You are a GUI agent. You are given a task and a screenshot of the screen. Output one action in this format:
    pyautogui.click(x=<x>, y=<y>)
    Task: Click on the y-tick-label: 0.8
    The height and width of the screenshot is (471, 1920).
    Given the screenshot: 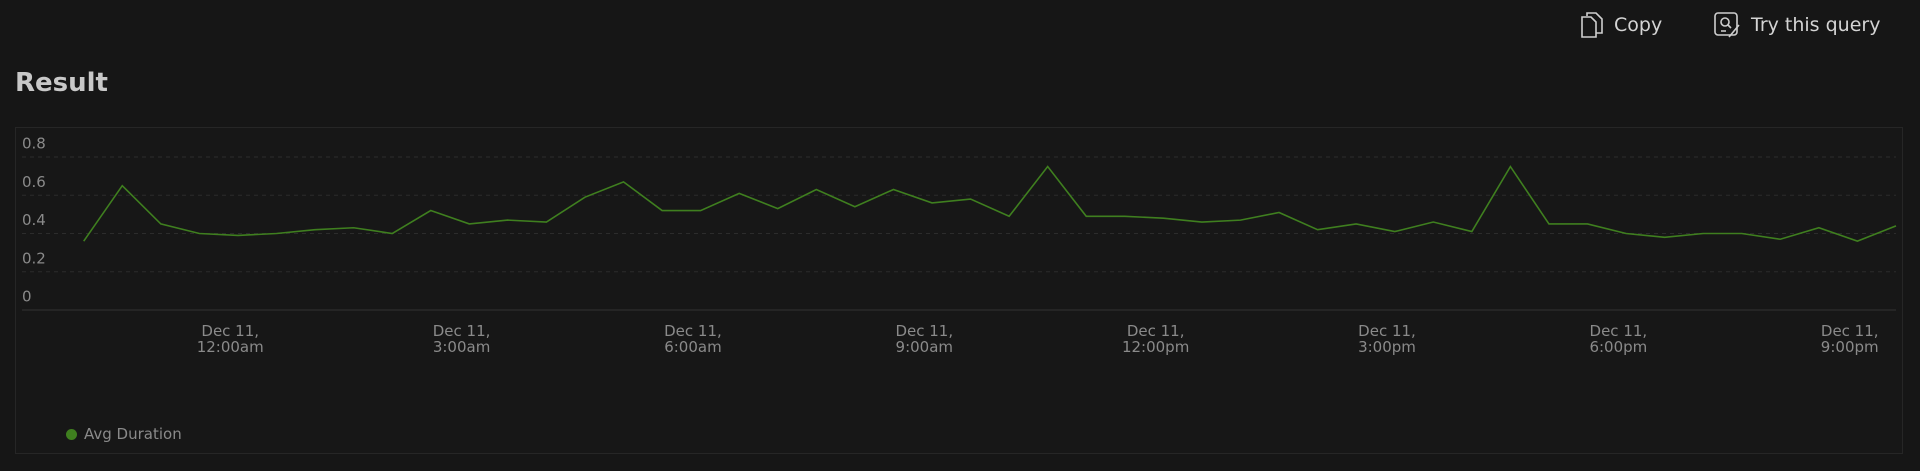 What is the action you would take?
    pyautogui.click(x=34, y=144)
    